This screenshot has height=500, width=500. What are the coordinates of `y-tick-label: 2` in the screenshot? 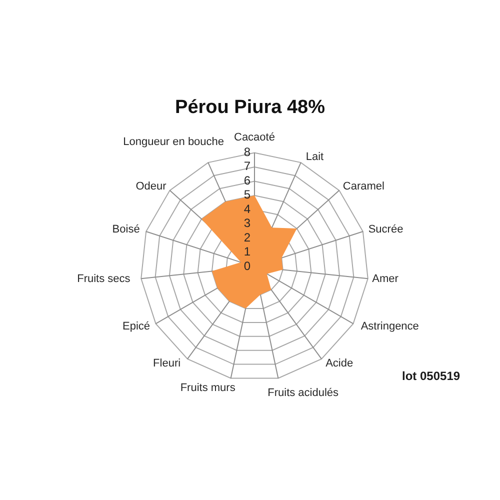 It's located at (247, 237).